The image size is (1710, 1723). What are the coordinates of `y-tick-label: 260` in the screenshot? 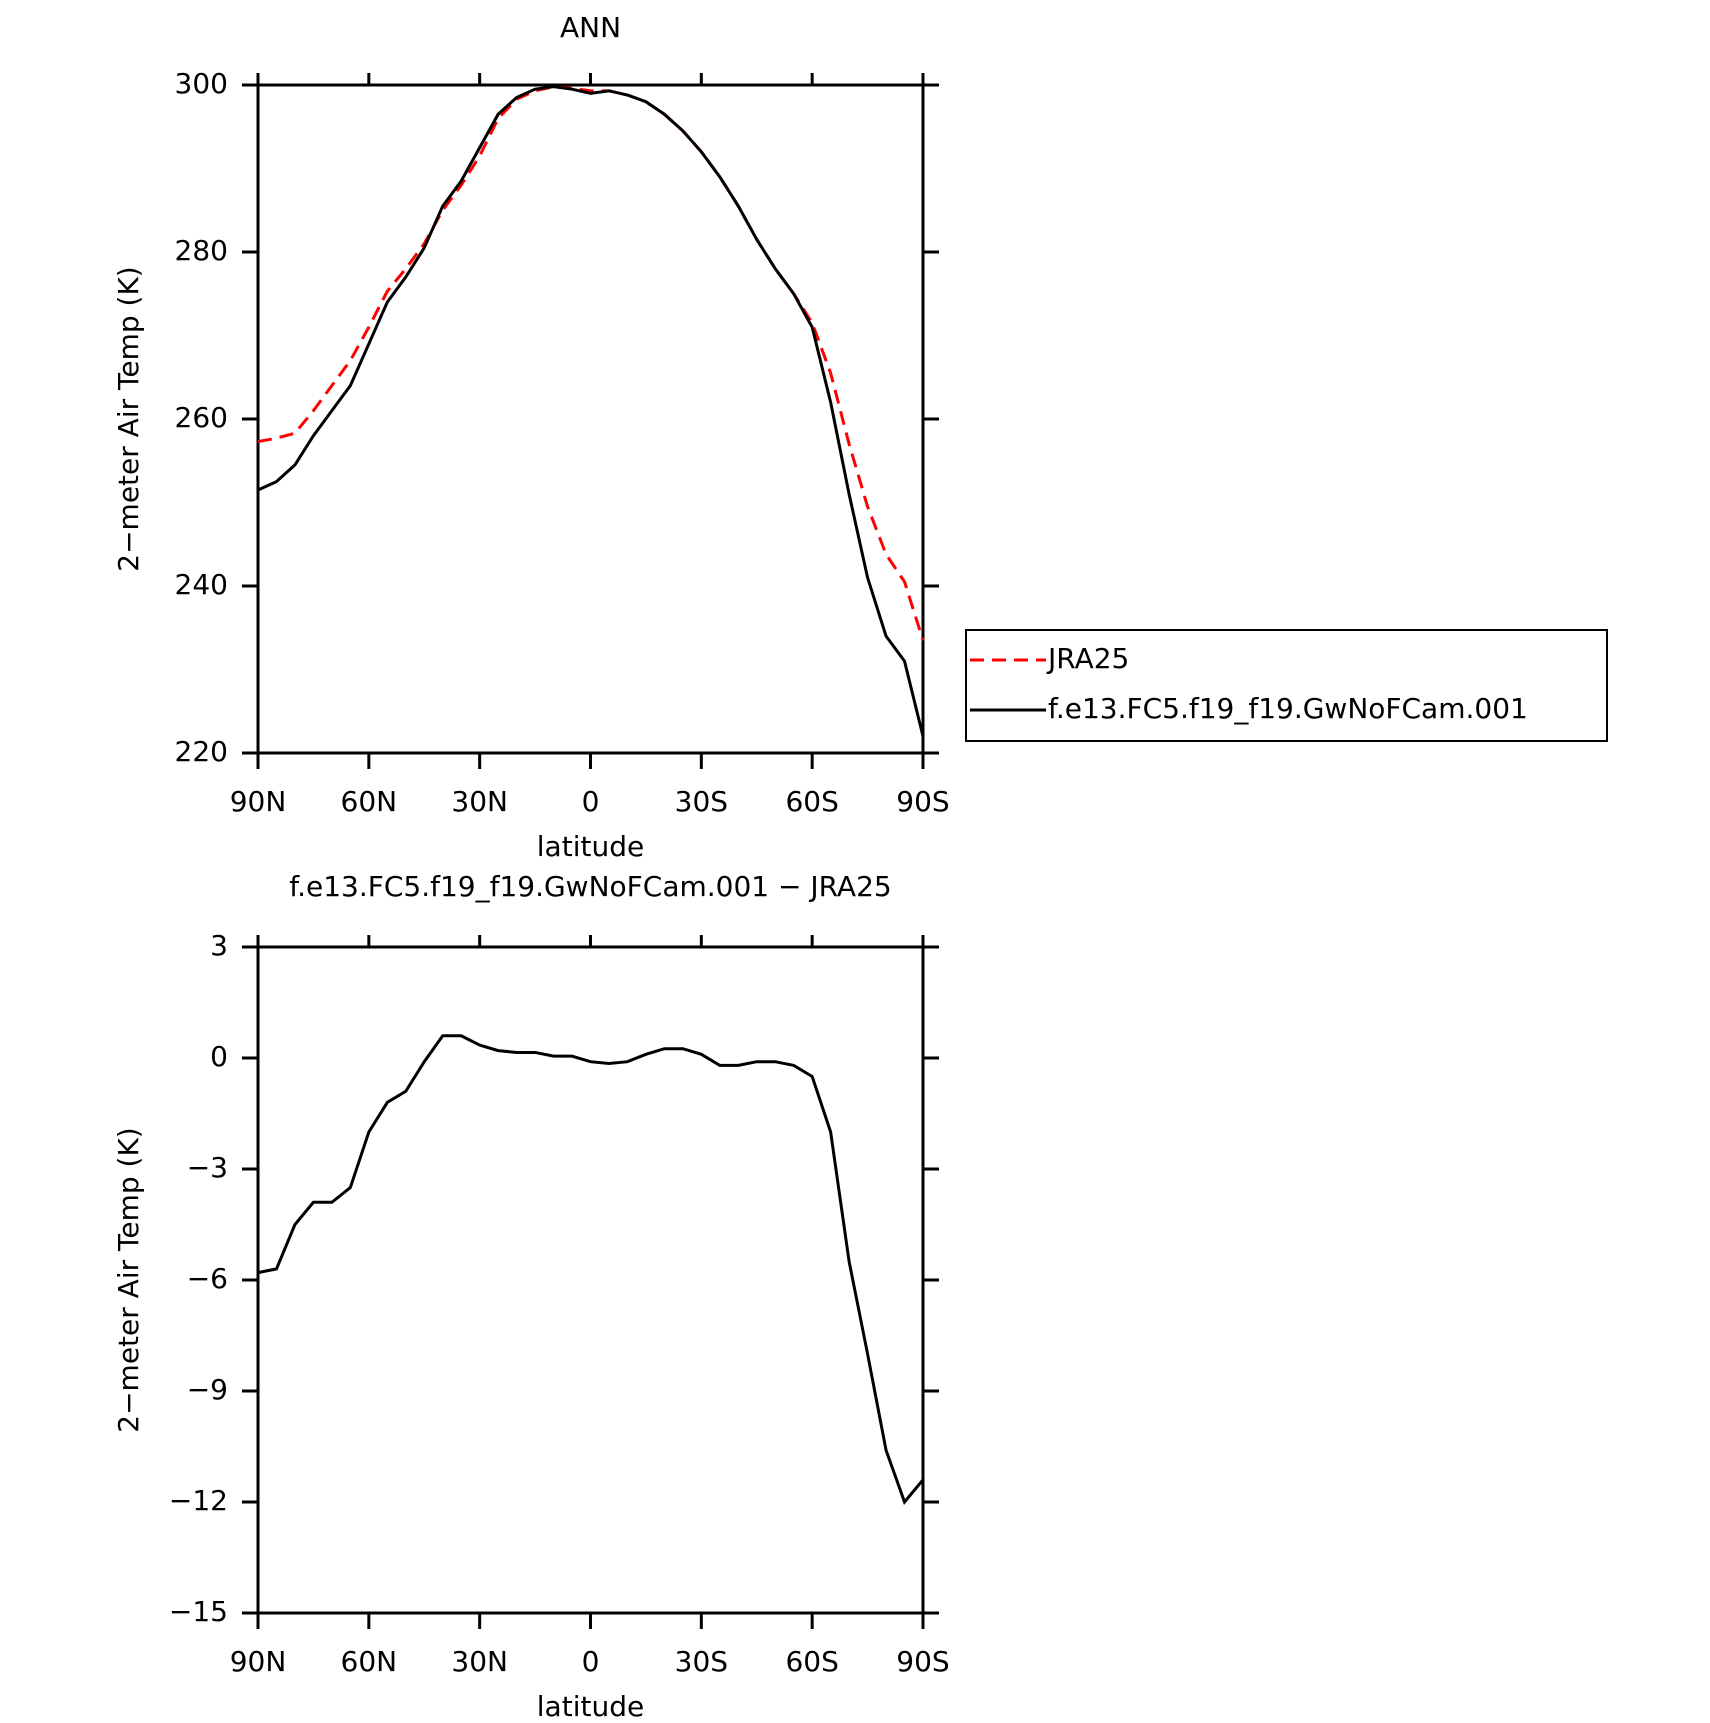 It's located at (201, 417).